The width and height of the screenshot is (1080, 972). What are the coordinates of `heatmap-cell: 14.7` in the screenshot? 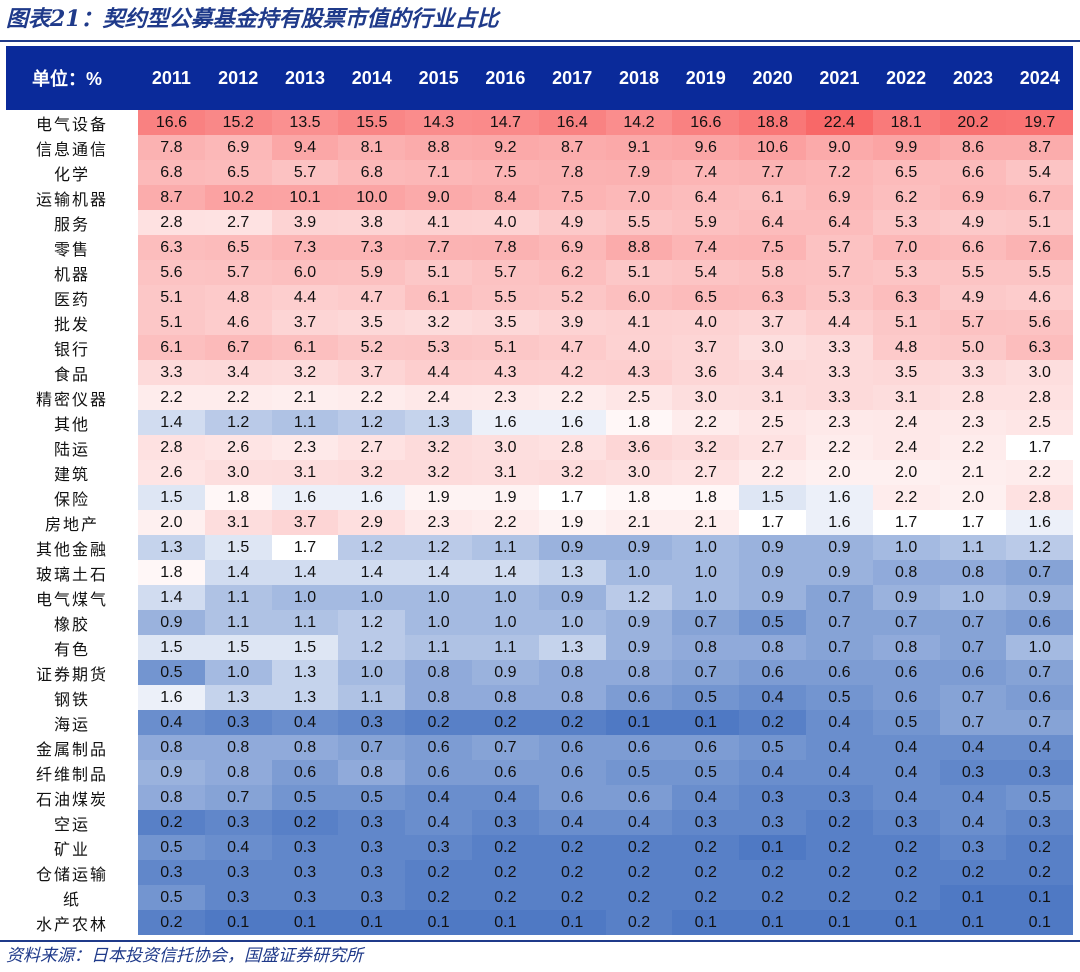 It's located at (505, 122).